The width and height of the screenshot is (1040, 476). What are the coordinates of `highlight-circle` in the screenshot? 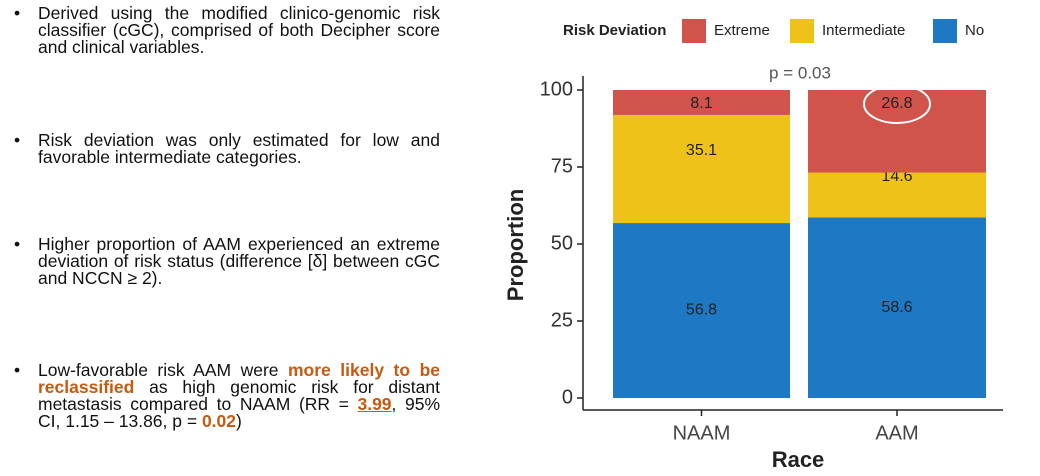 It's located at (897, 104).